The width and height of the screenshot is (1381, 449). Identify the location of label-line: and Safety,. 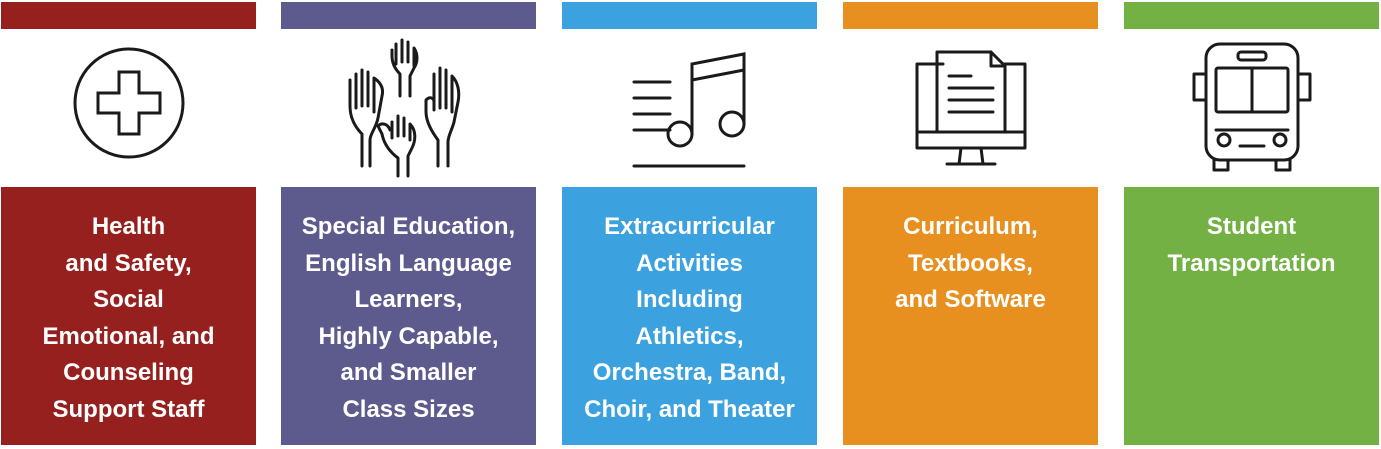
(128, 263).